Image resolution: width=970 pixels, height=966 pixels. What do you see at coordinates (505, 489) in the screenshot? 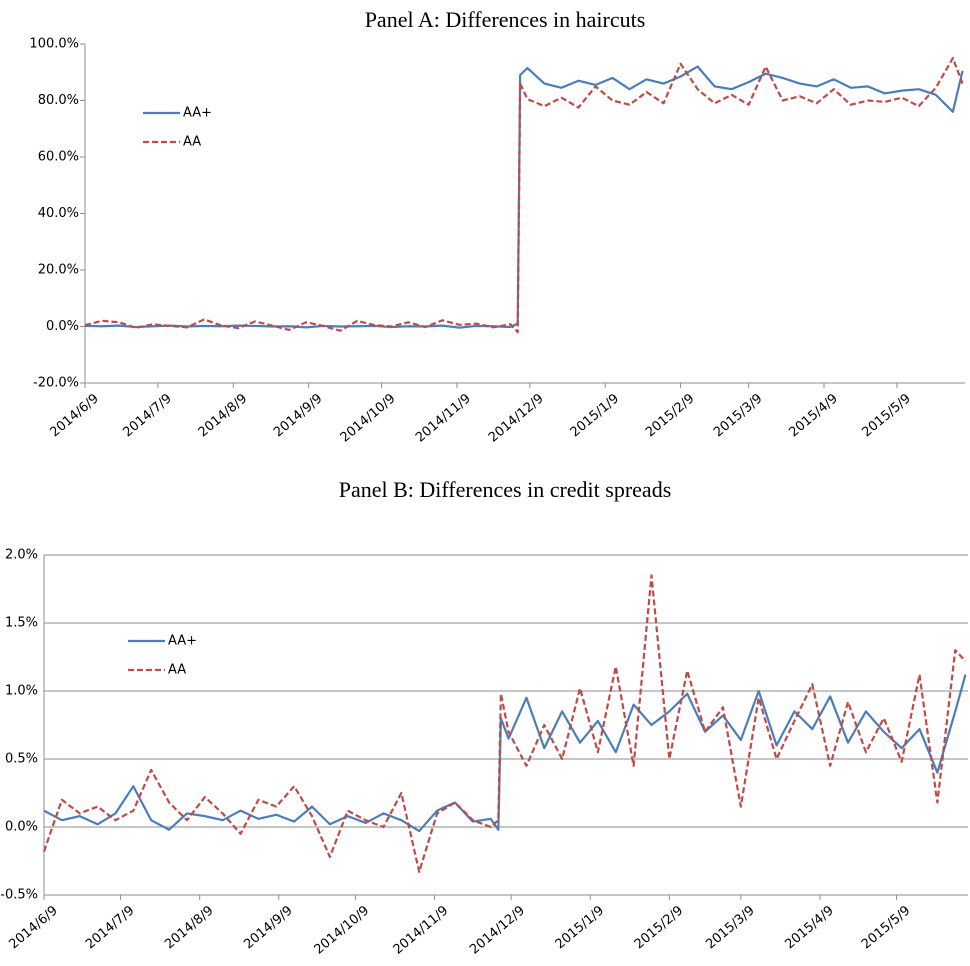
I see `chart-title: Panel B: Differences in credit spreads` at bounding box center [505, 489].